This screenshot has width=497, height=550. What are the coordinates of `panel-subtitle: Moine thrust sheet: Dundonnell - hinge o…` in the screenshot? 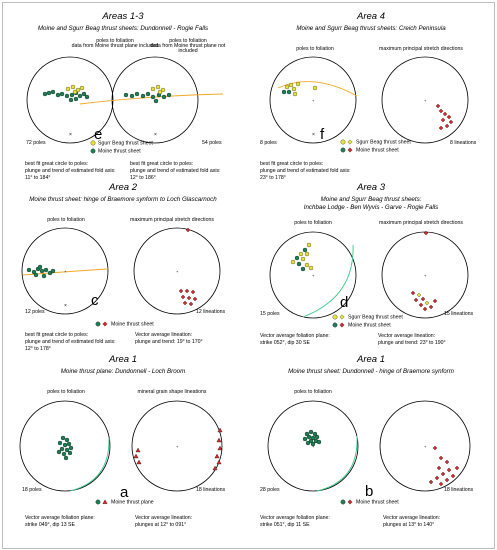 It's located at (371, 371).